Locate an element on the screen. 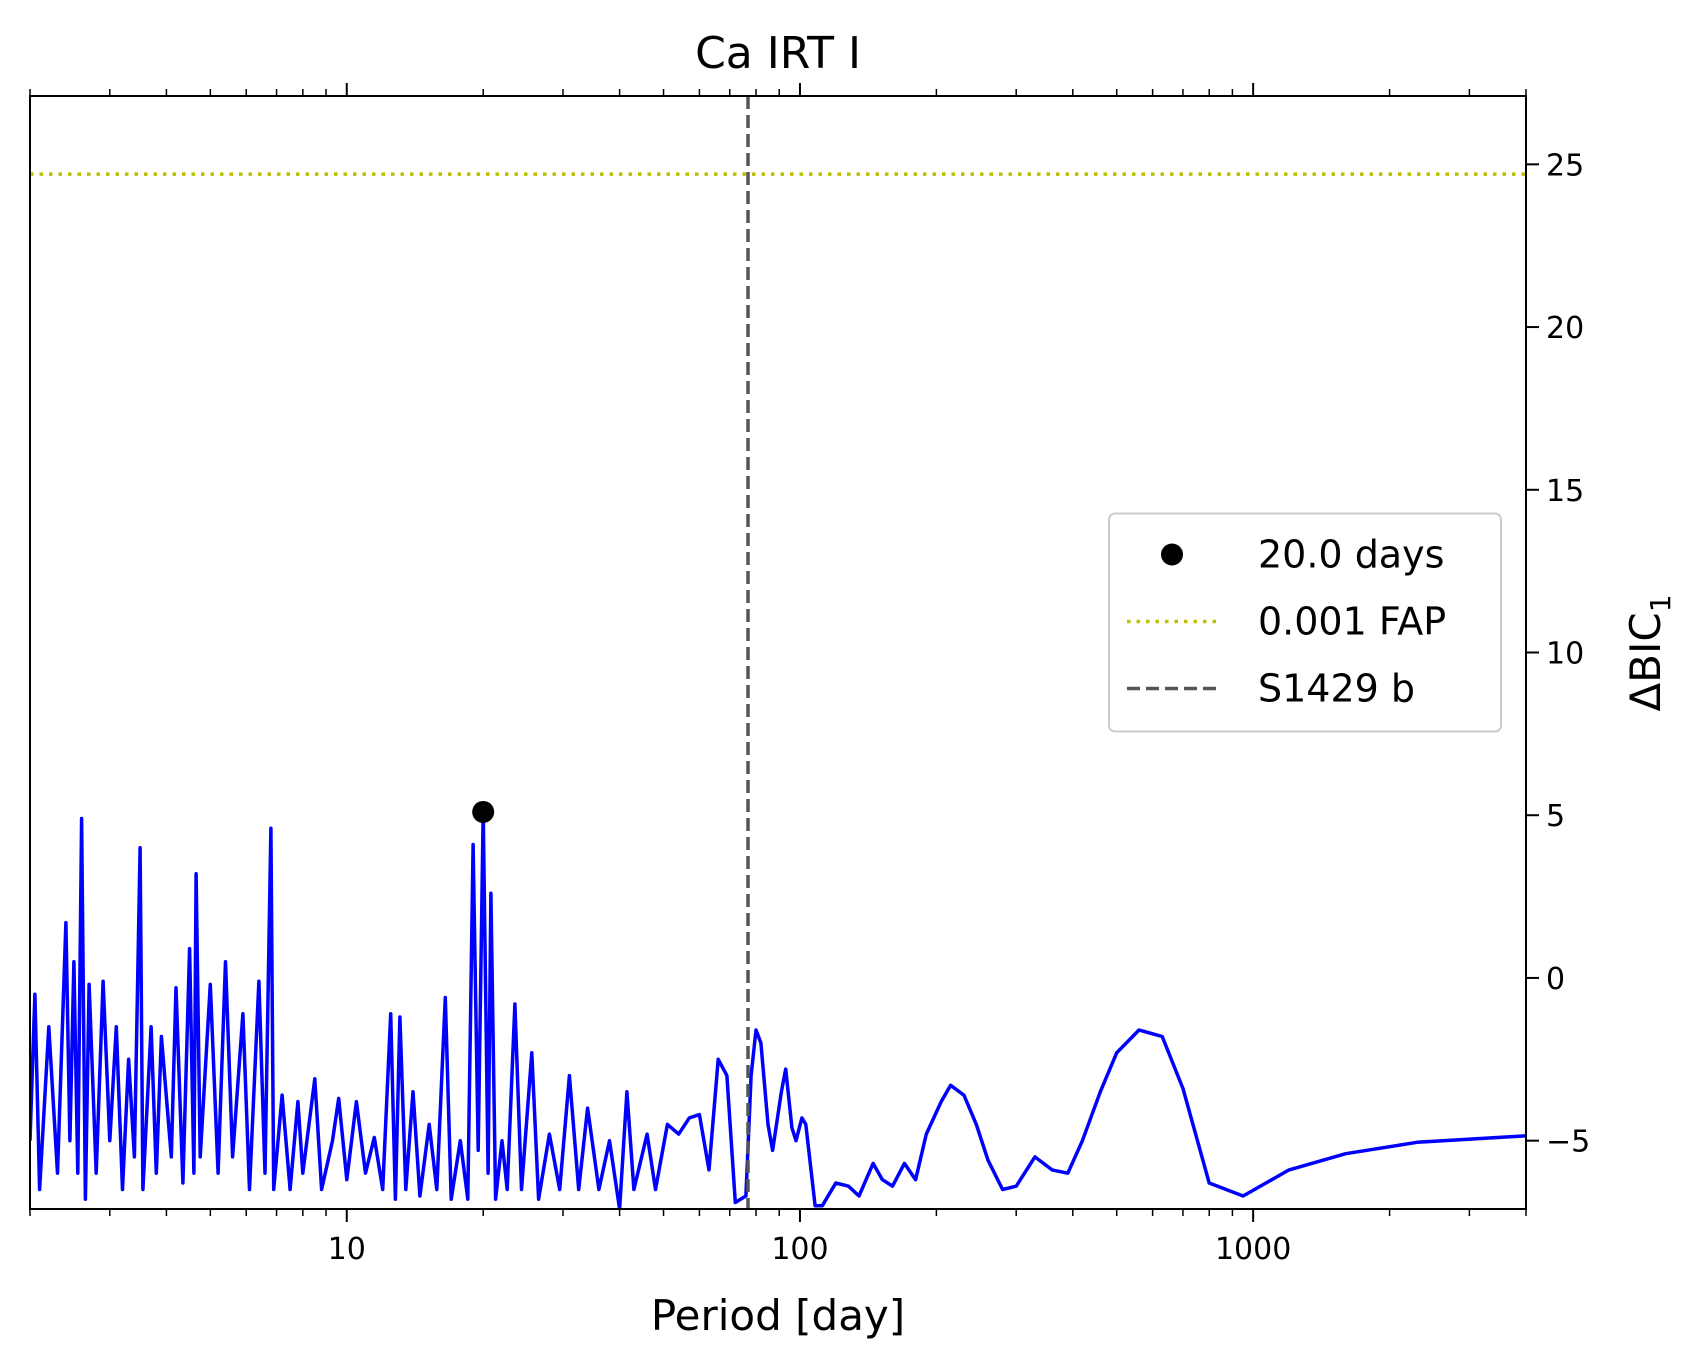 This screenshot has width=1698, height=1364. y-tick-label: 5 is located at coordinates (1555, 816).